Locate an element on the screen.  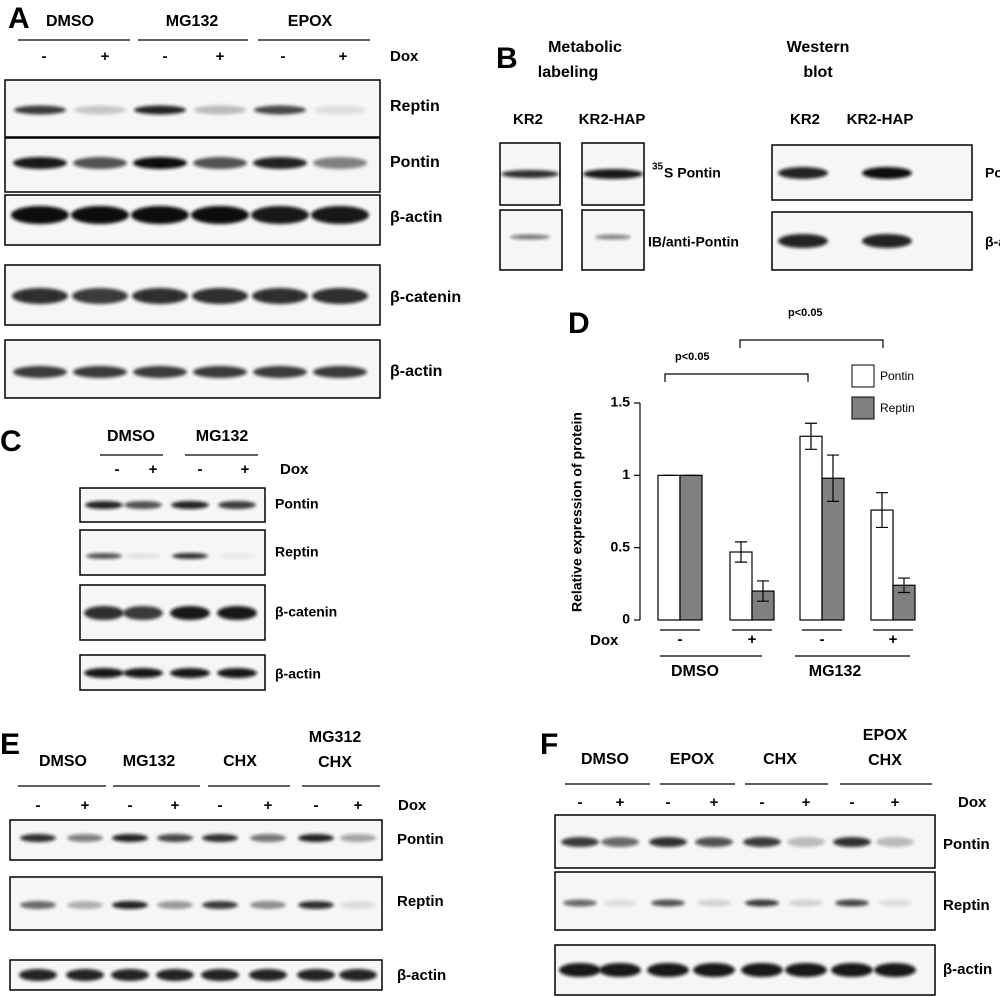
label: Dox is located at coordinates (294, 469).